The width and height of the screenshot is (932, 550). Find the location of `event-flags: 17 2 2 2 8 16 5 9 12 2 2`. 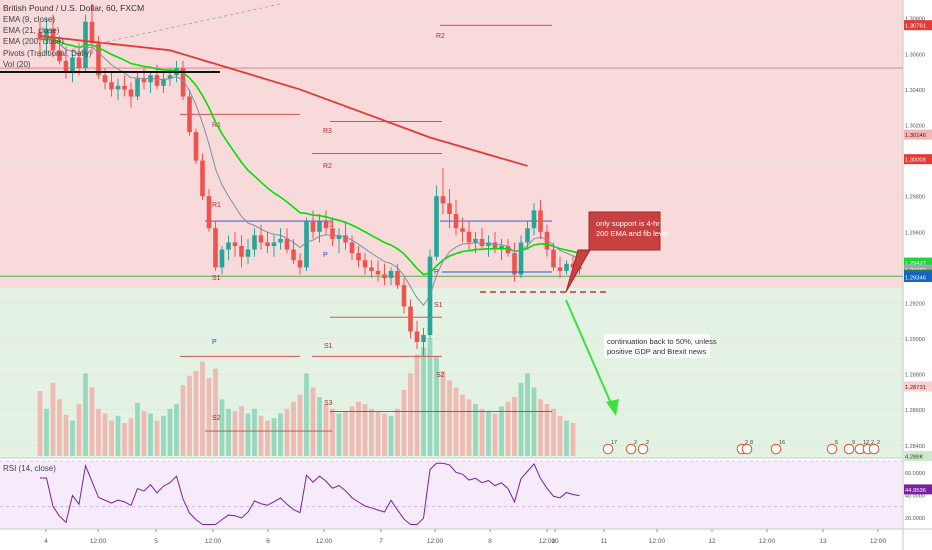

event-flags: 17 2 2 2 8 16 5 9 12 2 2 is located at coordinates (741, 447).